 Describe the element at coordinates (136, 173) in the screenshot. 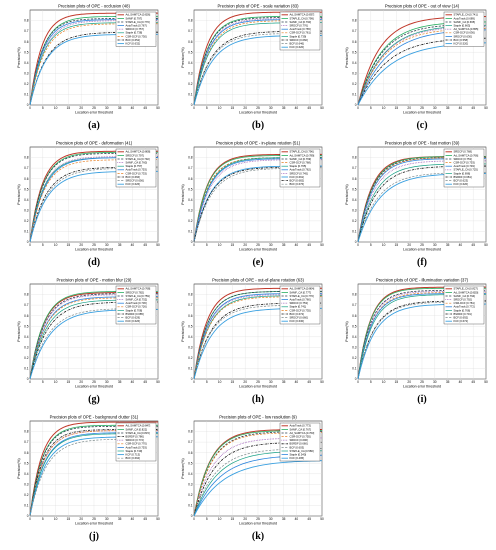

I see `legend-entry: CSR-DCF [0.733]` at that location.